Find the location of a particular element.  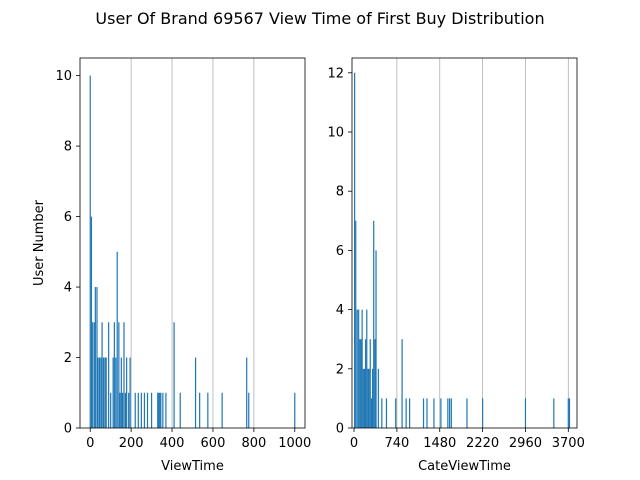

x-tick-label: 600 is located at coordinates (213, 443).